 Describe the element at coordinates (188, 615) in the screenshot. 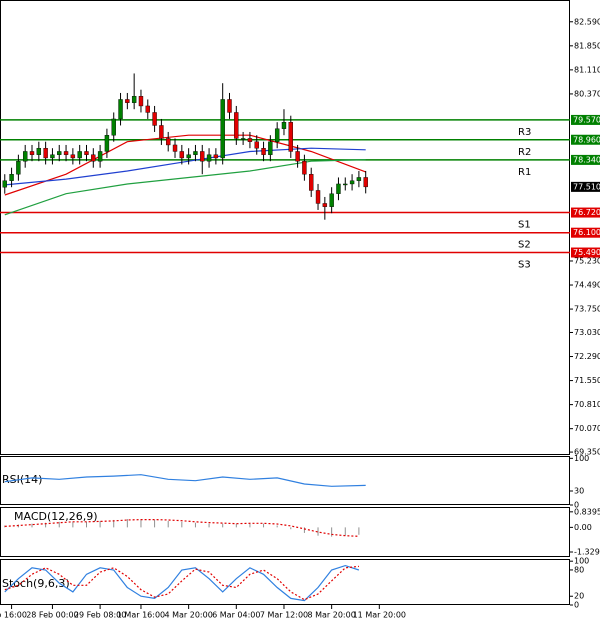

I see `x-tick-label: 4 Mar 20:00` at that location.